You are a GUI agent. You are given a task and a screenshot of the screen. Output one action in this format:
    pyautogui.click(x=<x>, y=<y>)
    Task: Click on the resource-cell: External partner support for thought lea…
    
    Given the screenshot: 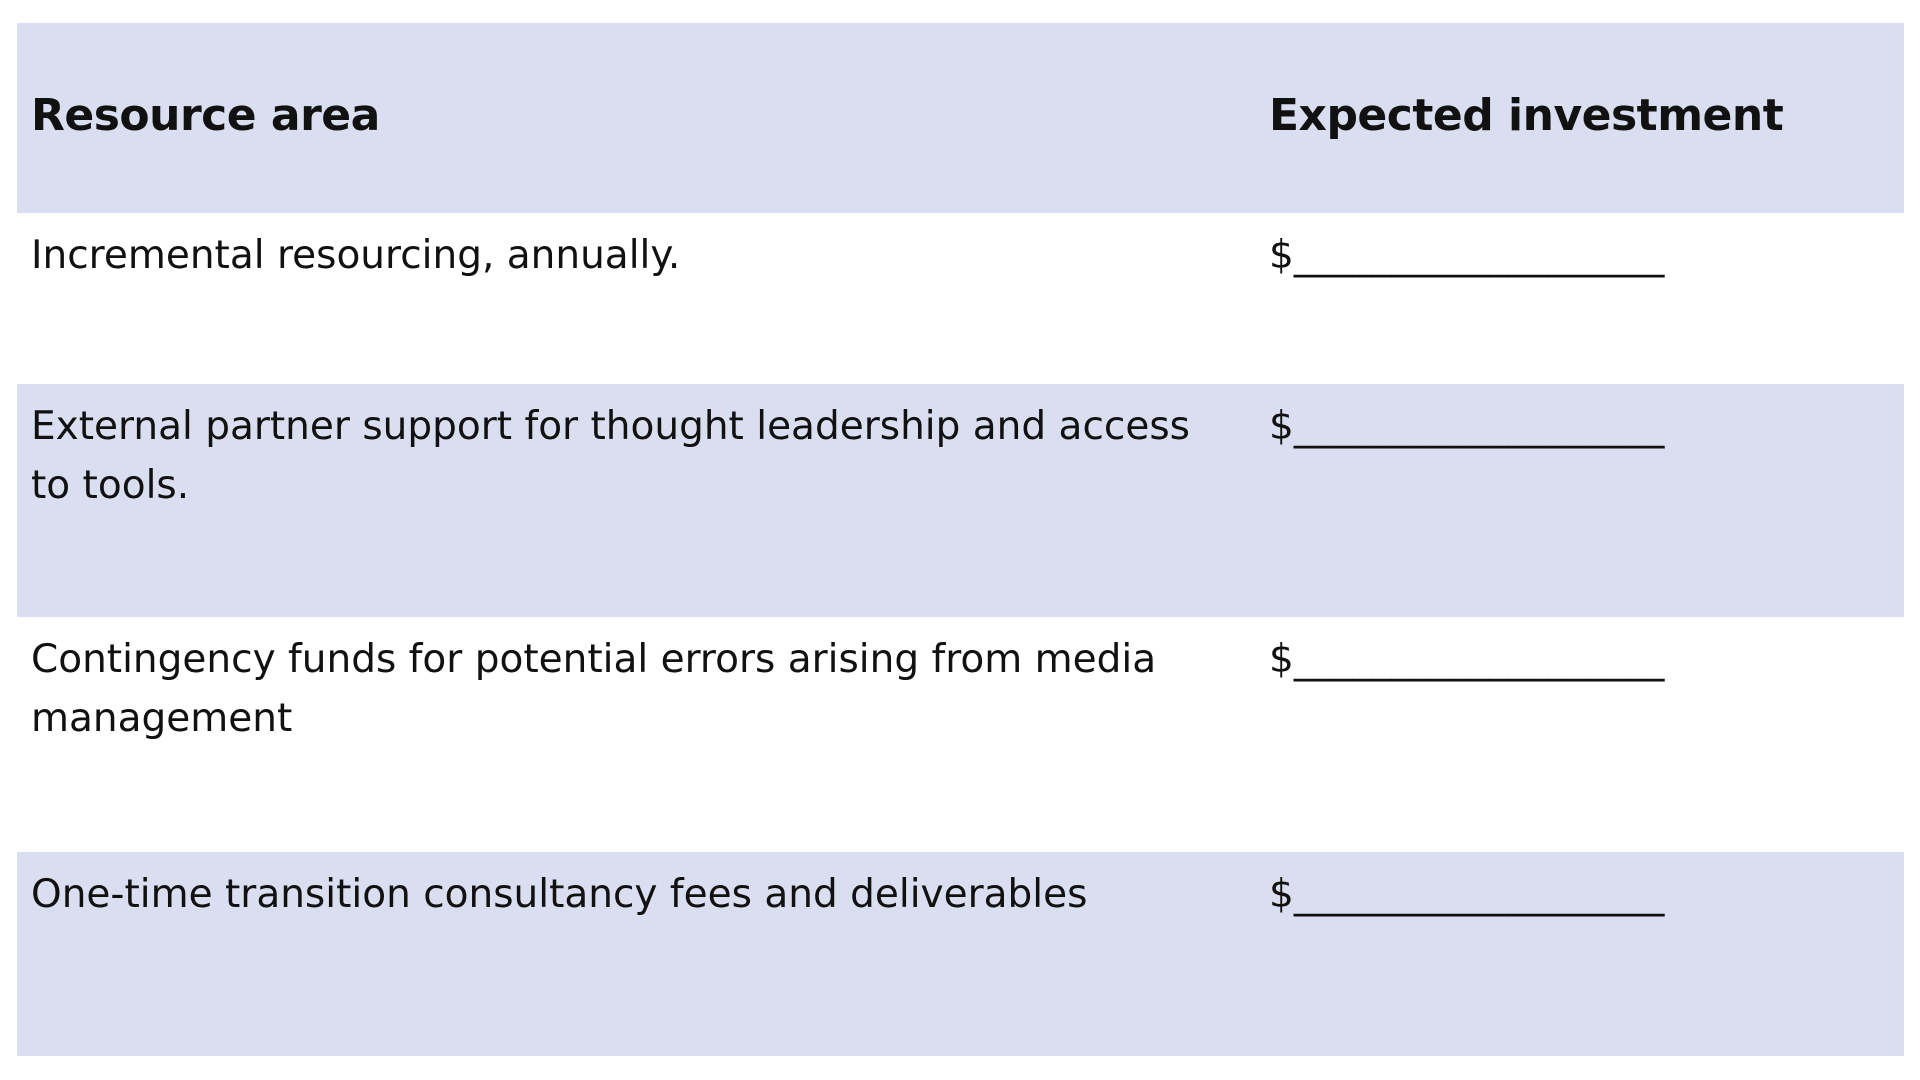 What is the action you would take?
    pyautogui.click(x=610, y=456)
    